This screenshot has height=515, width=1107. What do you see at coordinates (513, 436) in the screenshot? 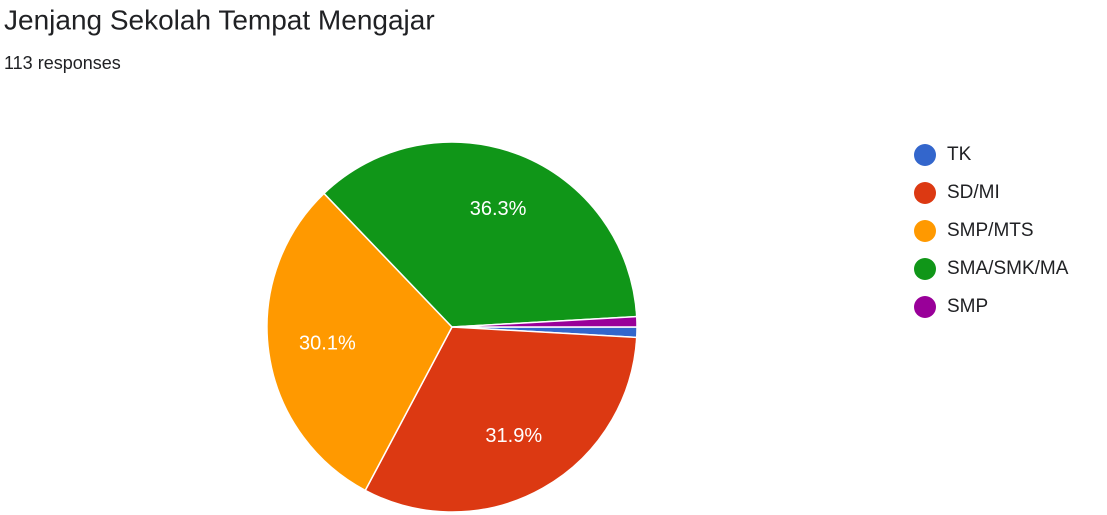
I see `slice-label: 31.9%` at bounding box center [513, 436].